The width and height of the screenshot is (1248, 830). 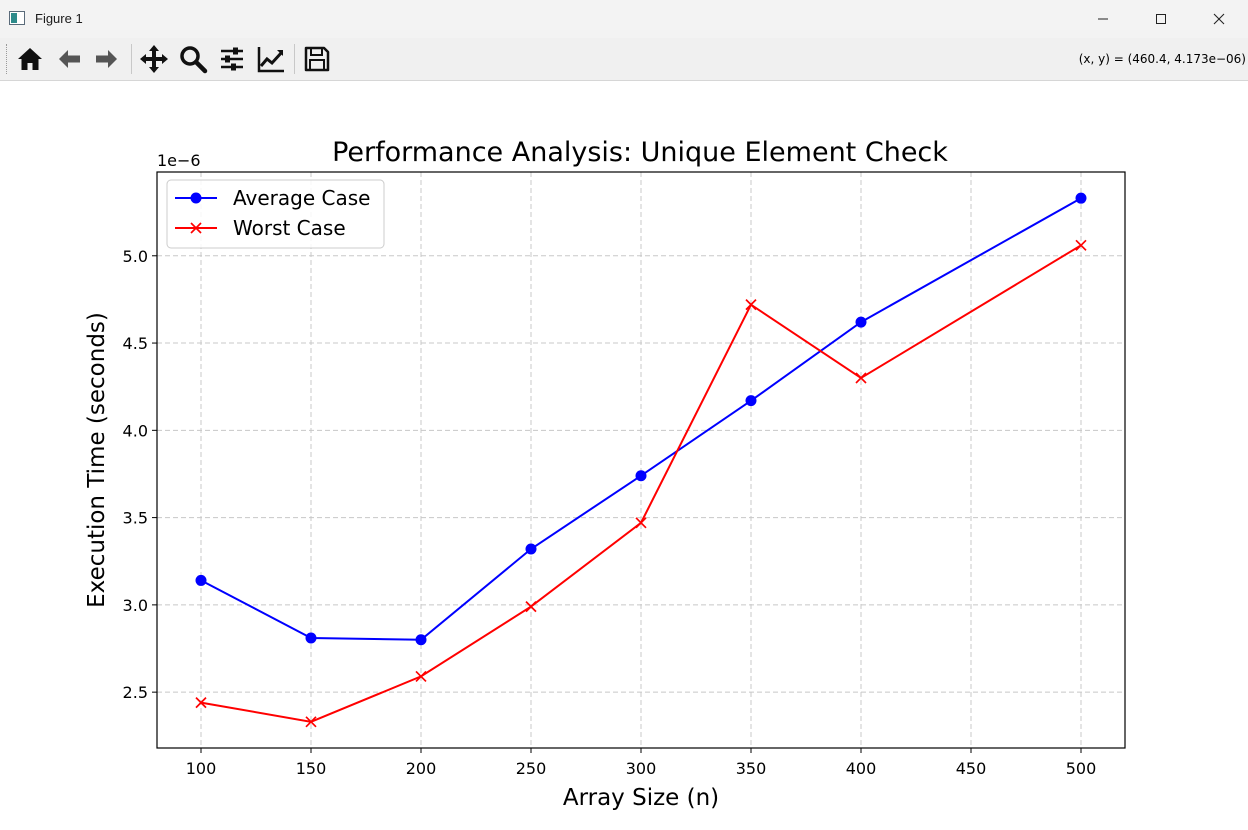 What do you see at coordinates (135, 256) in the screenshot?
I see `y-tick-label: 5.0` at bounding box center [135, 256].